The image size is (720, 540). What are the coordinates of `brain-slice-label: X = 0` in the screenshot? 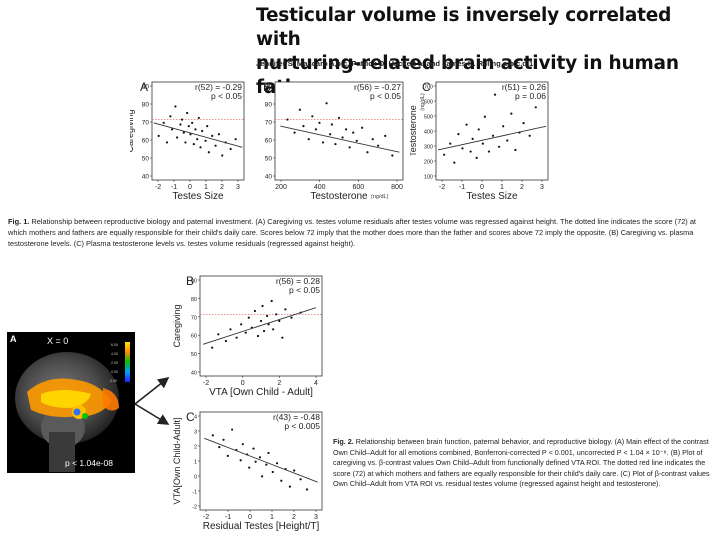 It's located at (57, 341).